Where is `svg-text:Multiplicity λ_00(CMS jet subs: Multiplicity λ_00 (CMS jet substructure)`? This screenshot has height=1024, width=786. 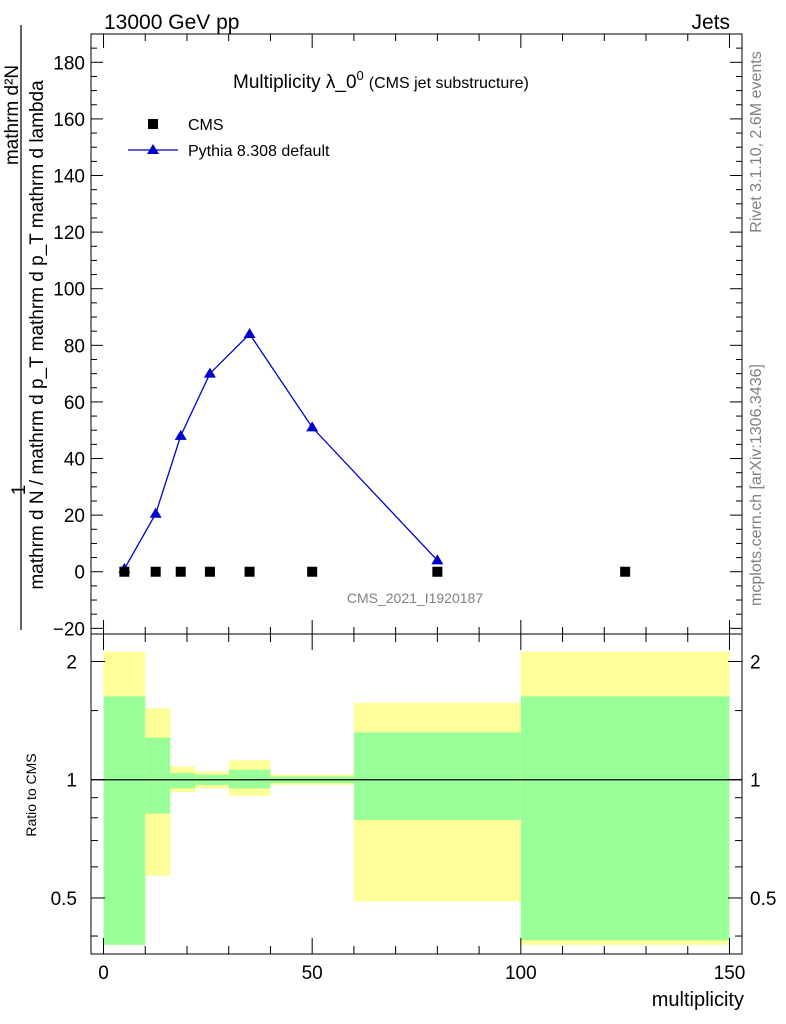
svg-text:Multiplicity λ_00(CMS jet subs: Multiplicity λ_00 (CMS jet substructure) is located at coordinates (381, 80).